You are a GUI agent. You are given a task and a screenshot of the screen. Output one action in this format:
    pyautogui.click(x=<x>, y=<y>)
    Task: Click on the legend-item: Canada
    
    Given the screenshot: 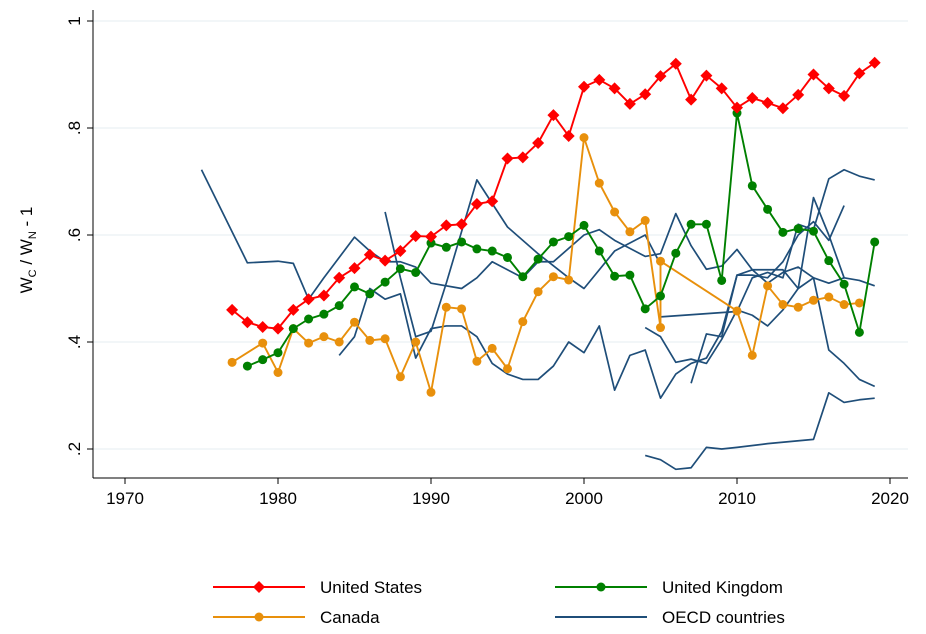 What is the action you would take?
    pyautogui.click(x=296, y=617)
    